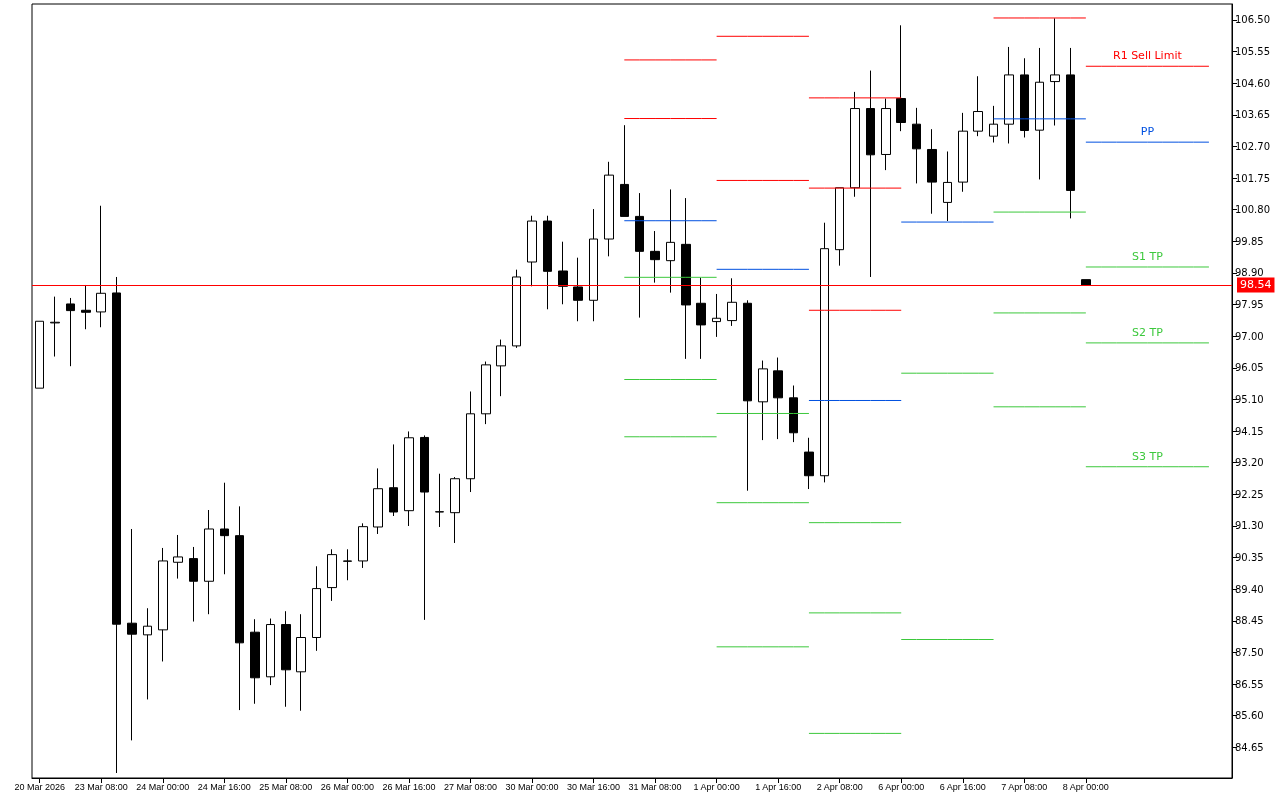  What do you see at coordinates (347, 786) in the screenshot?
I see `x-tick-label: 26 Mar 00:00` at bounding box center [347, 786].